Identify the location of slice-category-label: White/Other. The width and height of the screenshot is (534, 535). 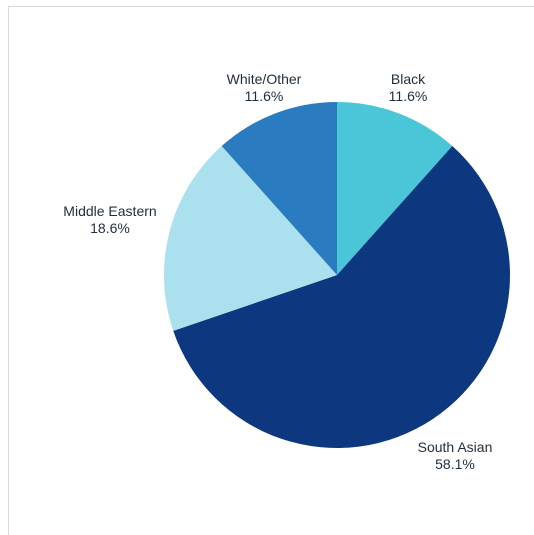
(264, 79).